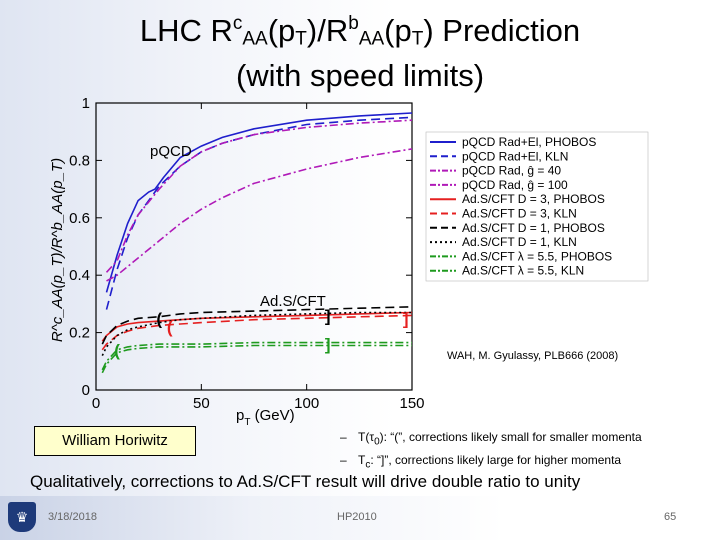  What do you see at coordinates (22, 517) in the screenshot?
I see `university-crest-icon: ♛` at bounding box center [22, 517].